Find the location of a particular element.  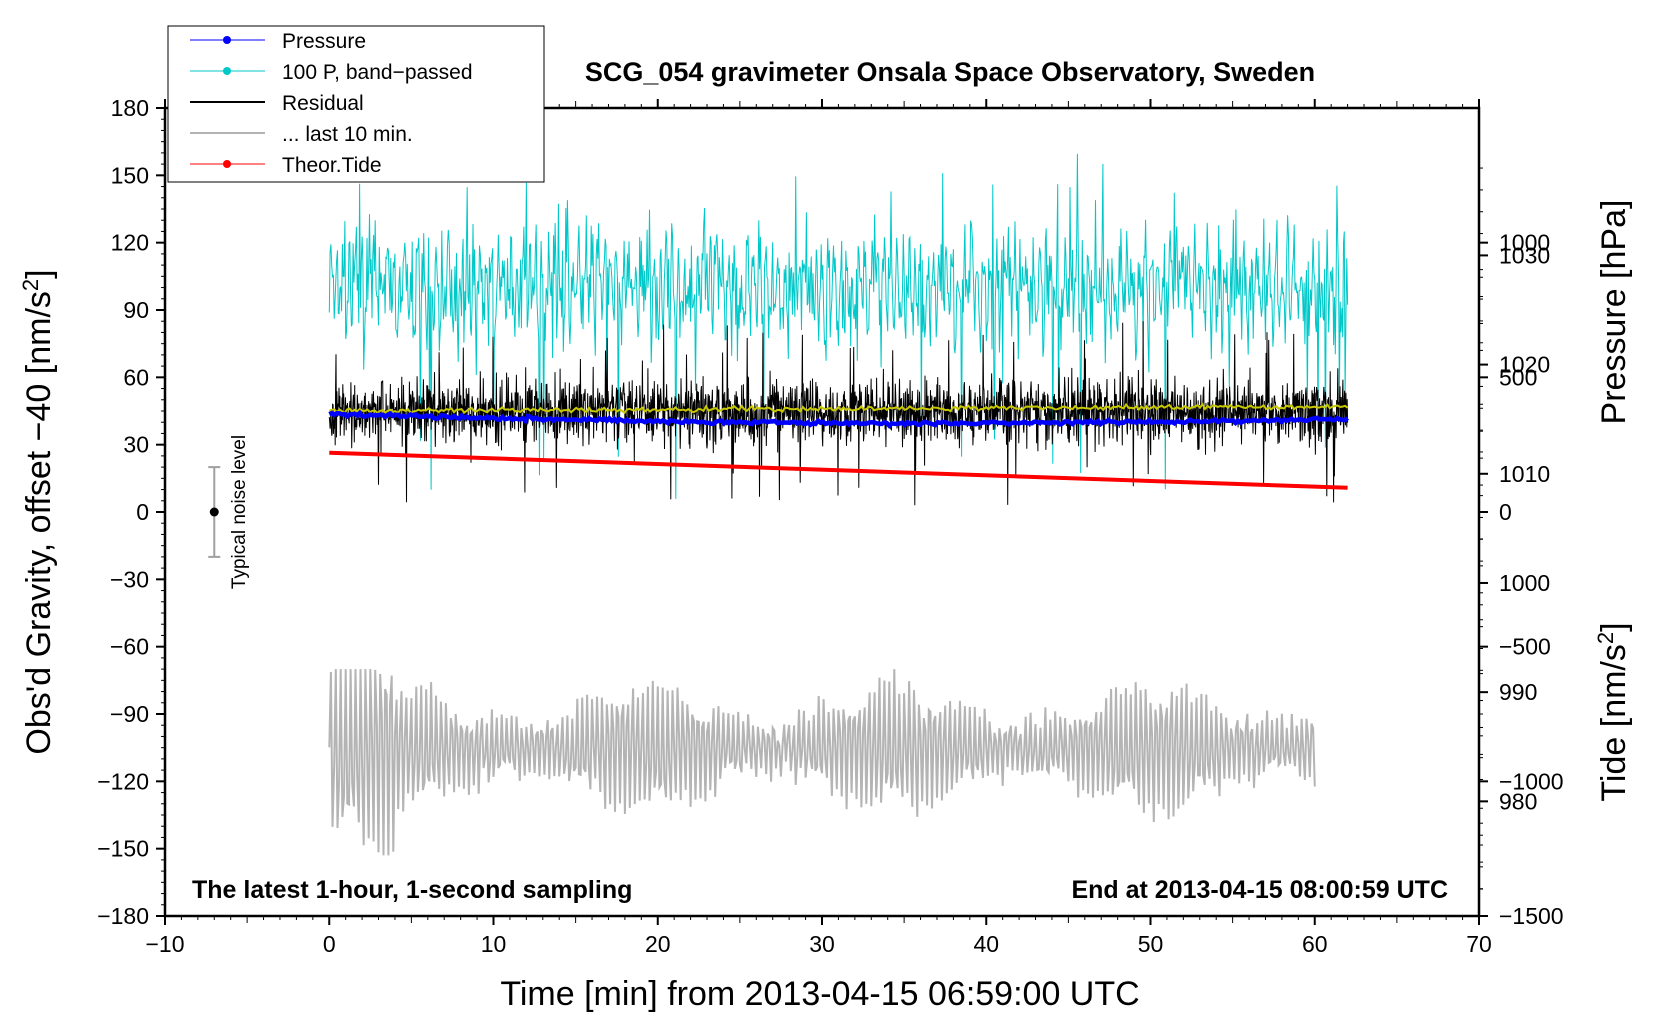

pressure-tick-label: 1000 is located at coordinates (1524, 583).